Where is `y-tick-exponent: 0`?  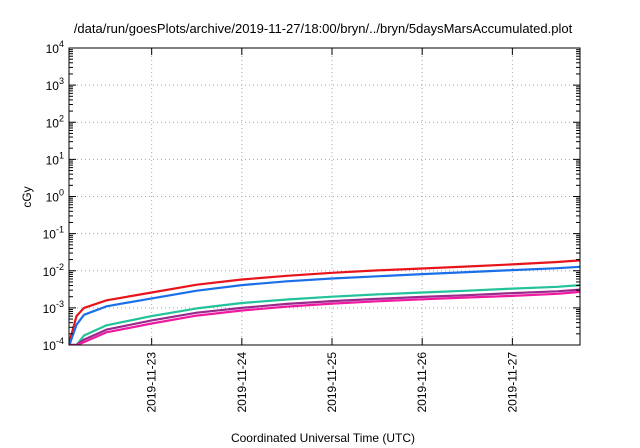
y-tick-exponent: 0 is located at coordinates (61, 193).